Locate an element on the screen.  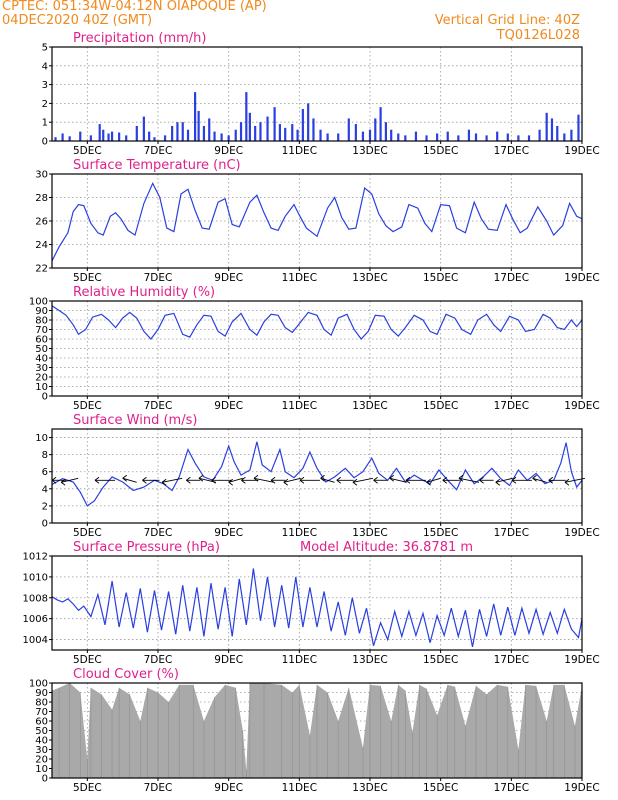
cloud-ytick-label: 50 is located at coordinates (41, 731).